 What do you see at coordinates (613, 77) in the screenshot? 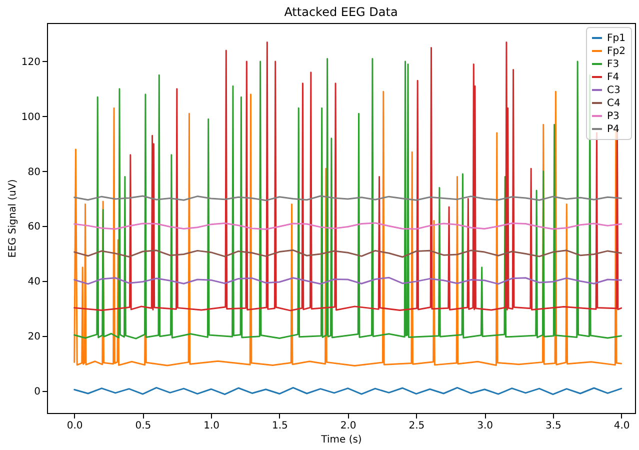
I see `legend-label: F4` at bounding box center [613, 77].